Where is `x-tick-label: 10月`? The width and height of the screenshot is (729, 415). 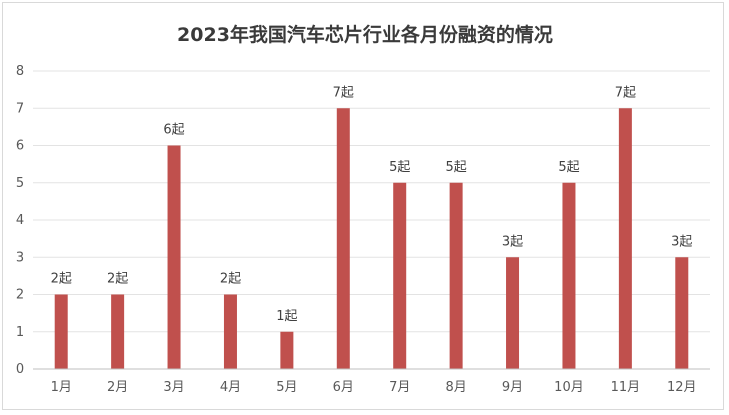
x-tick-label: 10月 is located at coordinates (569, 387).